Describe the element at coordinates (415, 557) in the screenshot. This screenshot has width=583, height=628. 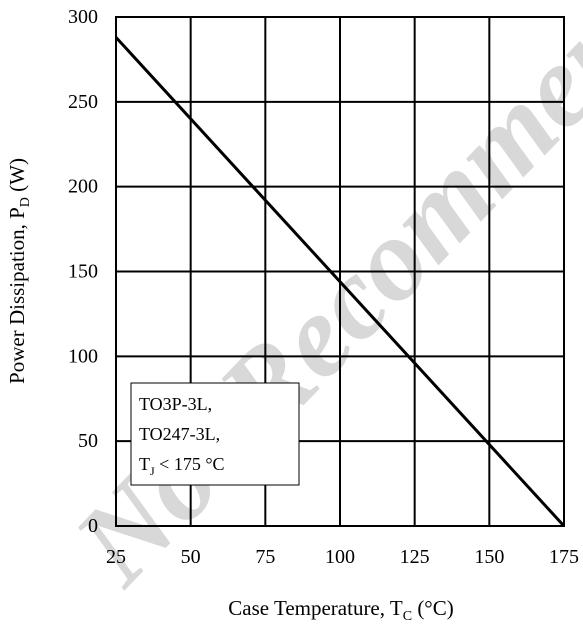
I see `x-tick-label: 125` at that location.